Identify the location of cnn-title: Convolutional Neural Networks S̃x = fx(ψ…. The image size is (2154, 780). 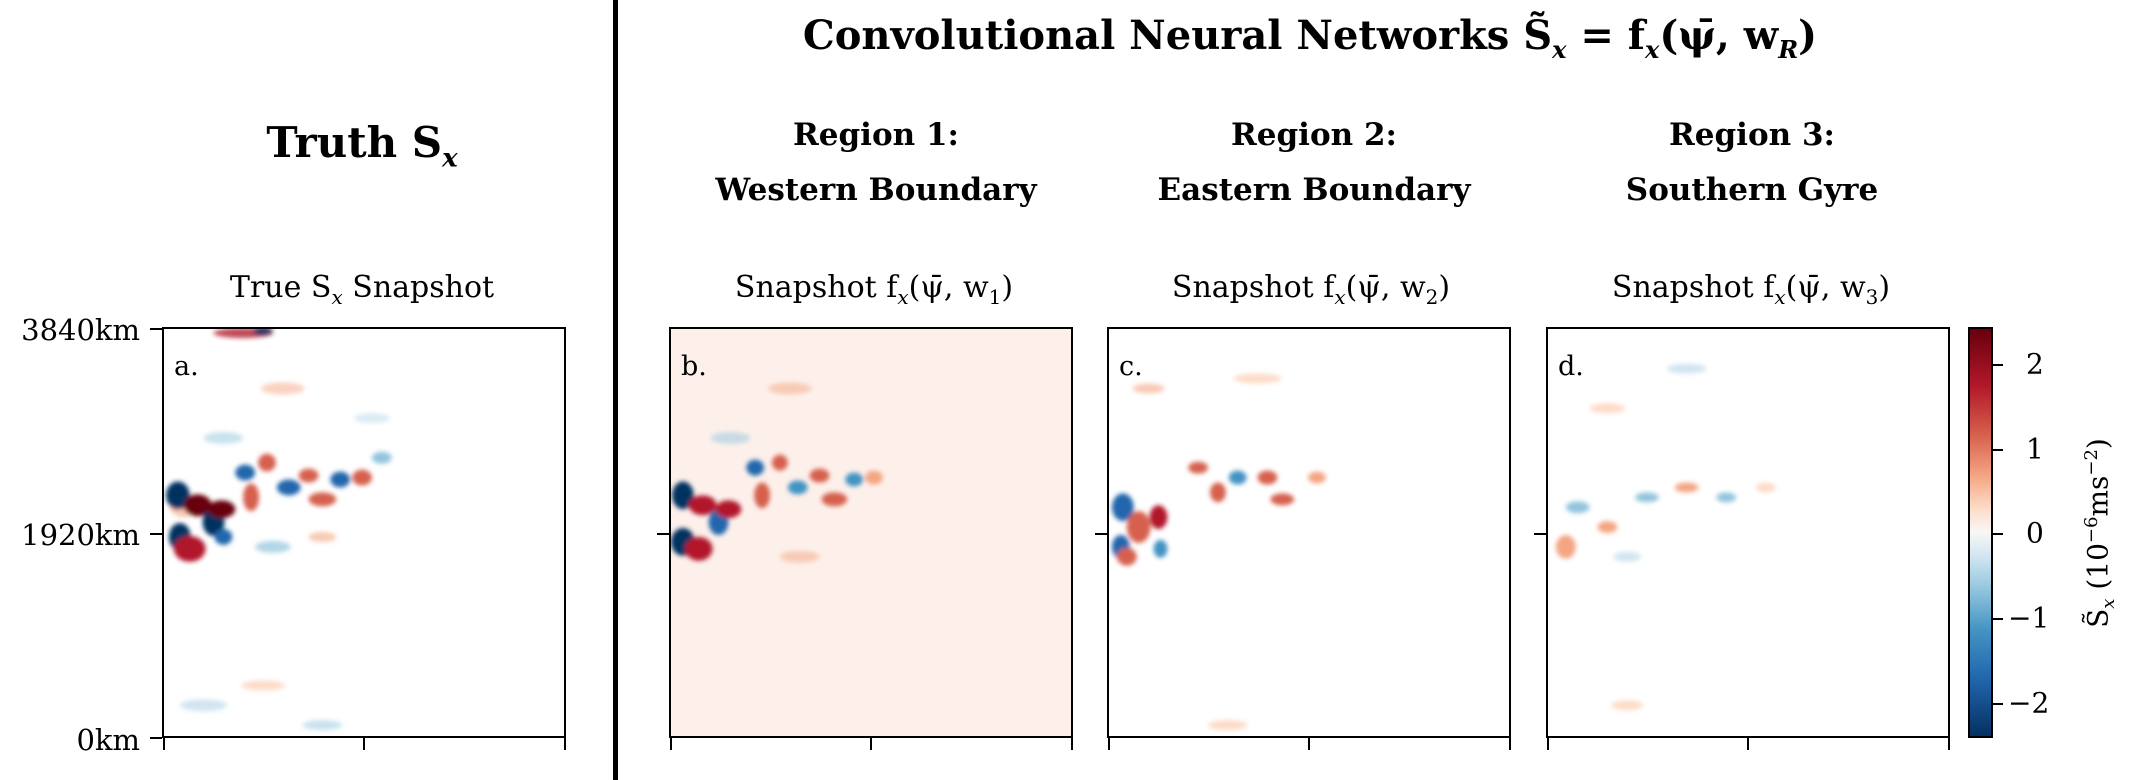
(1310, 38).